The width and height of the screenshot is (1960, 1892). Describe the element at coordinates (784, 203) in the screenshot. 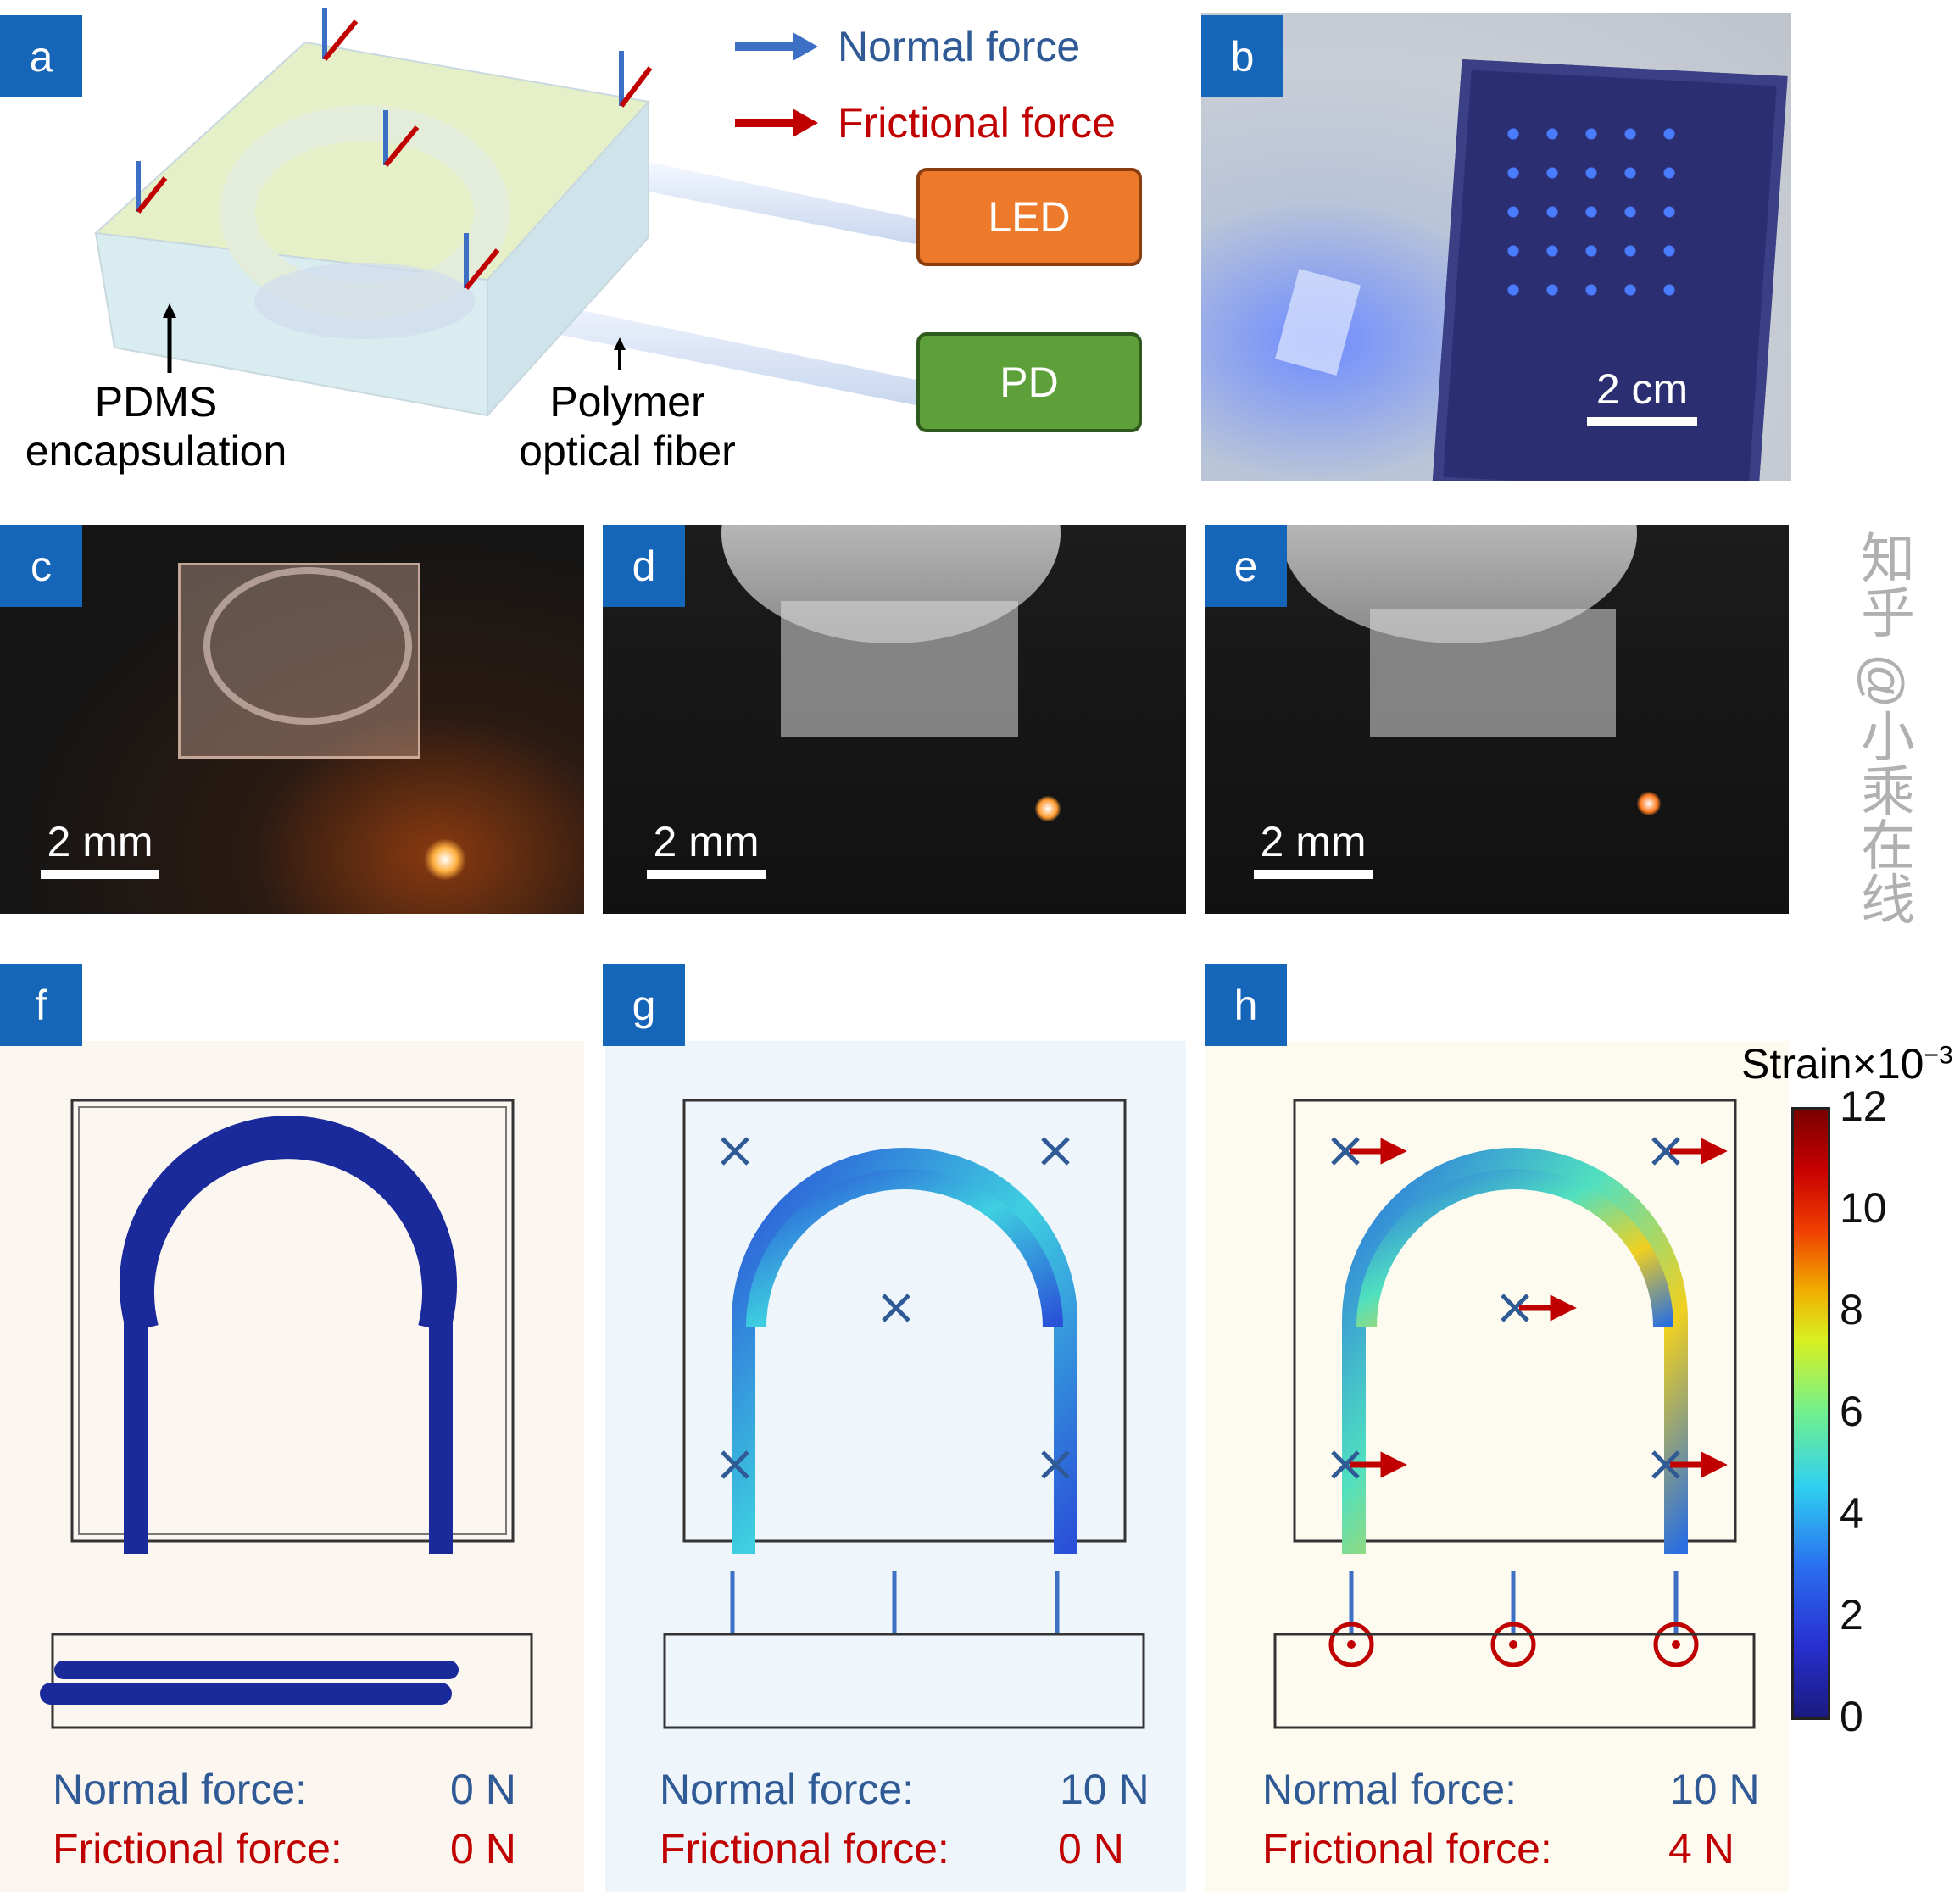

I see `fiber-upper` at that location.